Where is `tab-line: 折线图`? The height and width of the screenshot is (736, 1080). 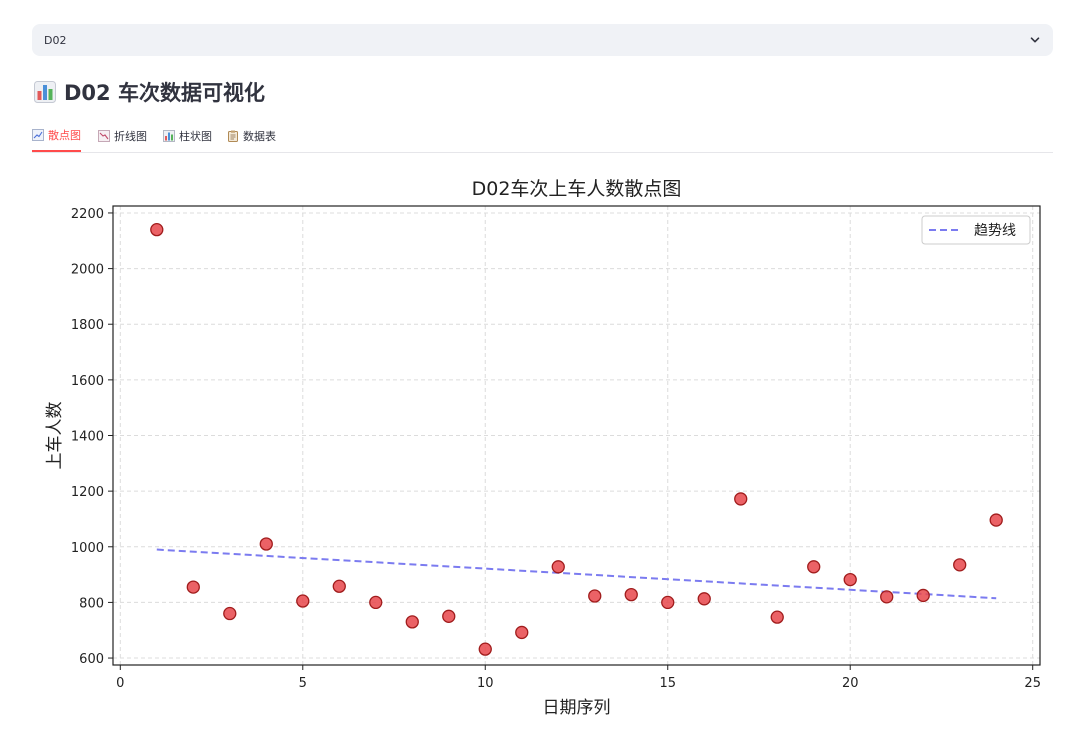 tab-line: 折线图 is located at coordinates (122, 136).